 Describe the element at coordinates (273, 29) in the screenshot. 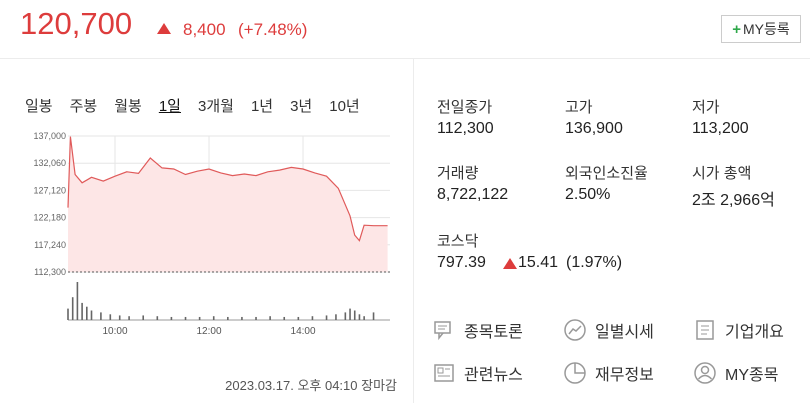

I see `change-percent: (+7.48%)` at that location.